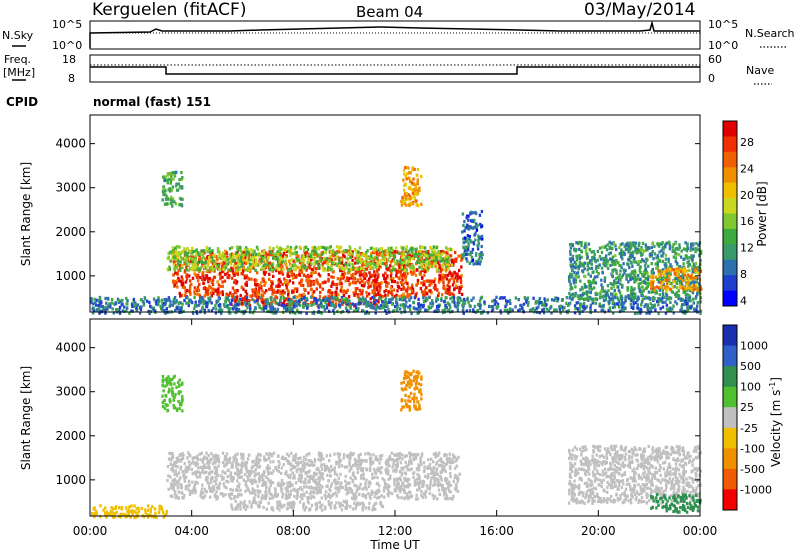  I want to click on nsky-tick-low: 10^0, so click(67, 45).